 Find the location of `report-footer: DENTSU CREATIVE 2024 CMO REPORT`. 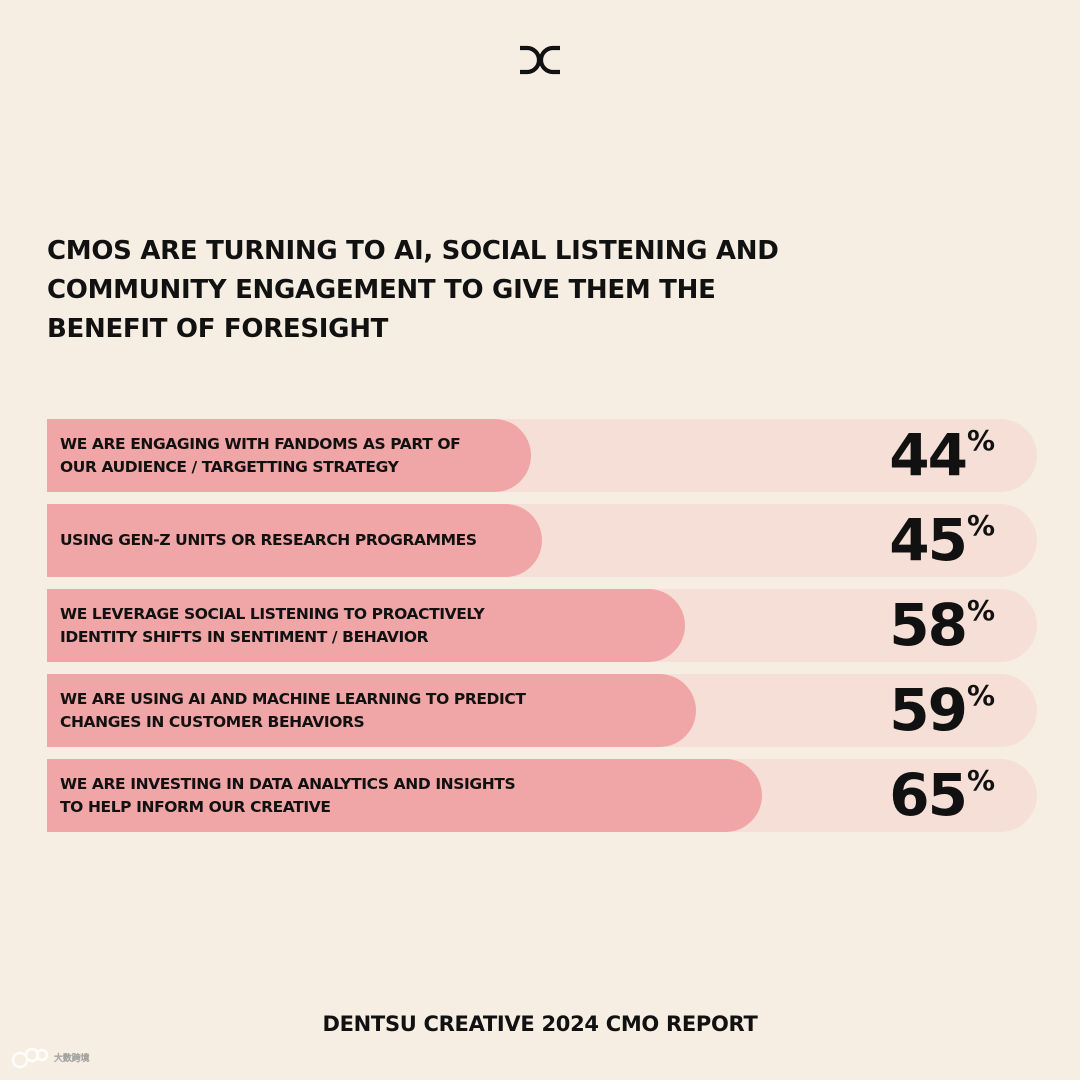

report-footer: DENTSU CREATIVE 2024 CMO REPORT is located at coordinates (540, 1024).